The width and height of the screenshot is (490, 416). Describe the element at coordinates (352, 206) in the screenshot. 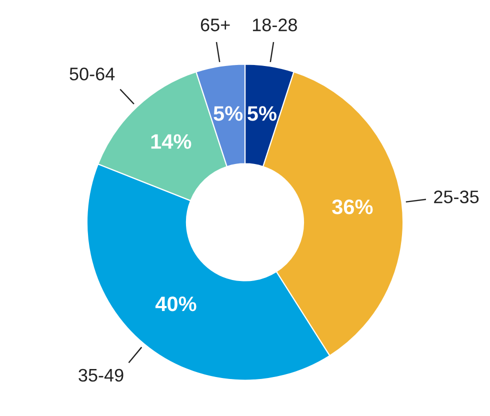

I see `data-label: 36%` at that location.